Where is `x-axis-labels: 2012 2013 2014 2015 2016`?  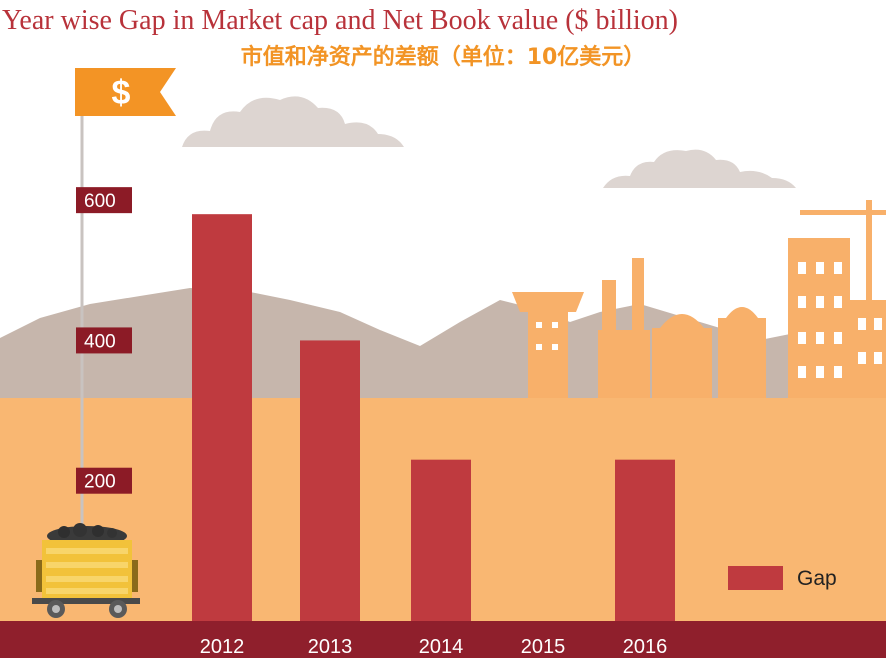 x-axis-labels: 2012 2013 2014 2015 2016 is located at coordinates (434, 647).